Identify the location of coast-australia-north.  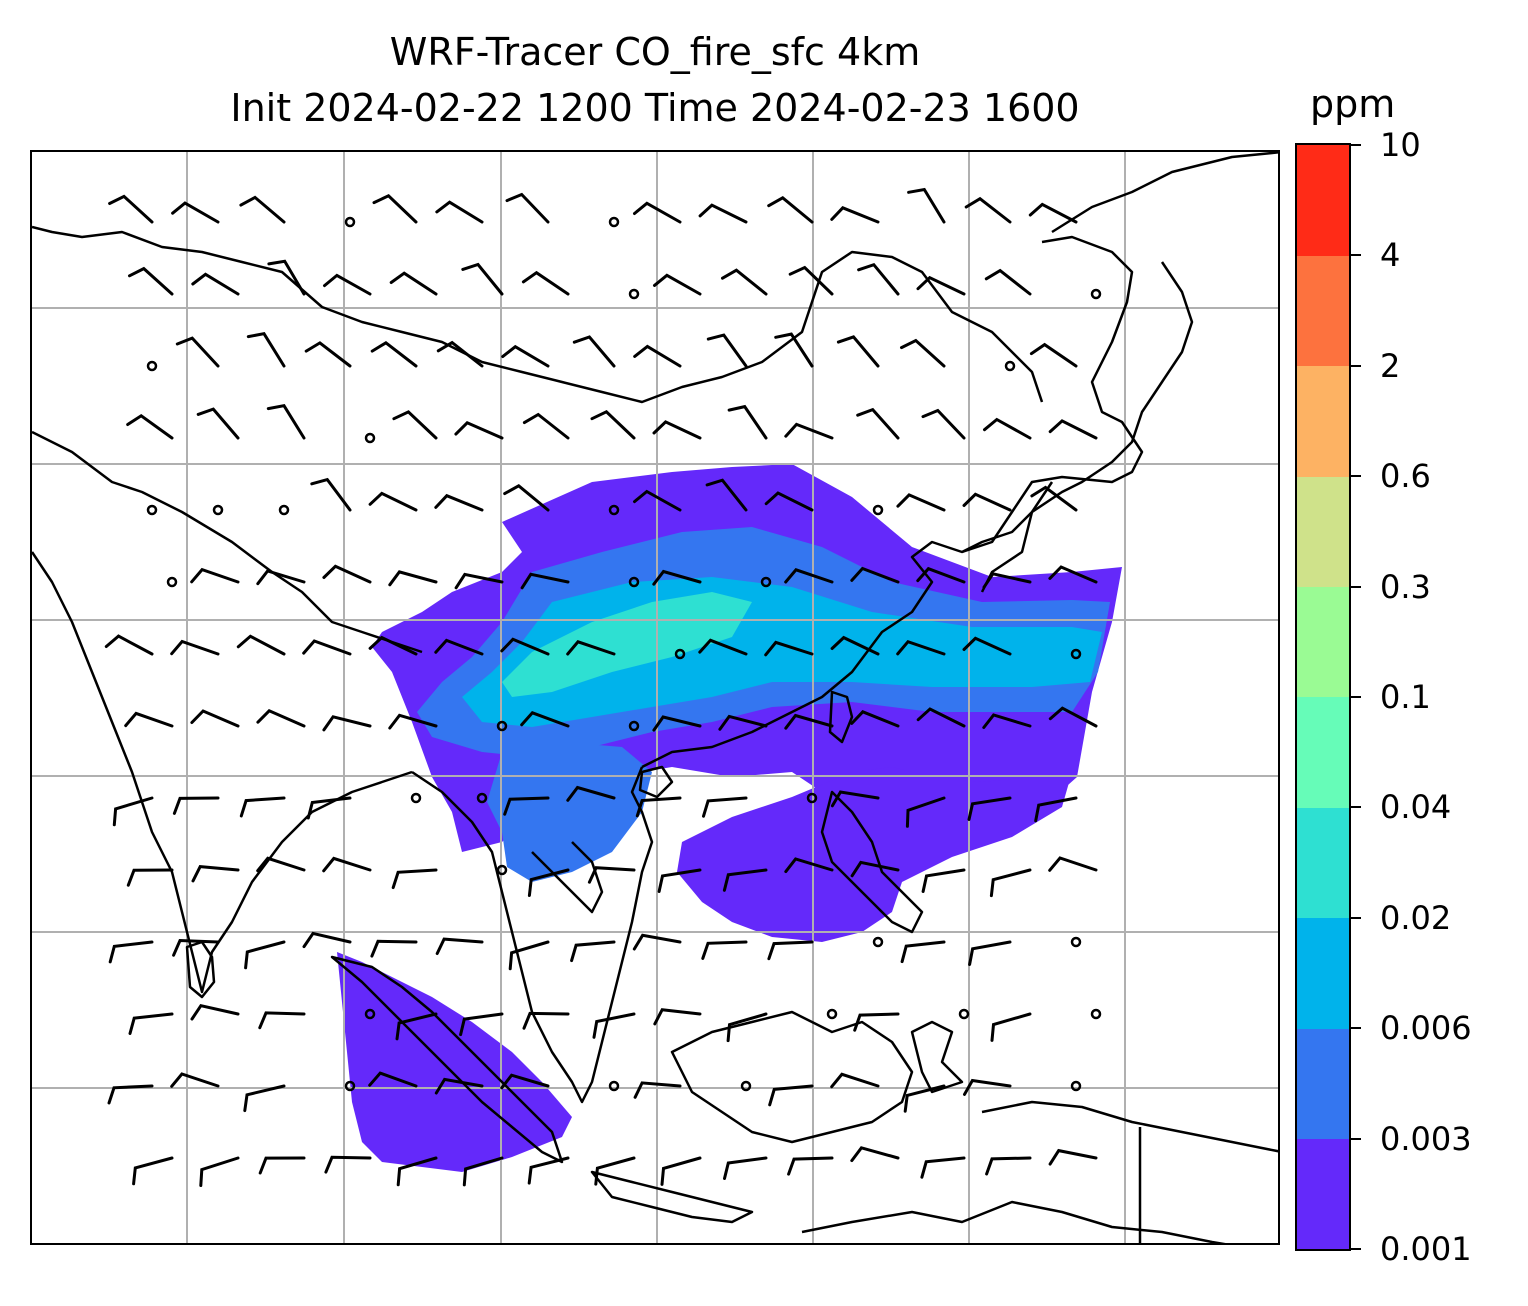
(1013, 1221).